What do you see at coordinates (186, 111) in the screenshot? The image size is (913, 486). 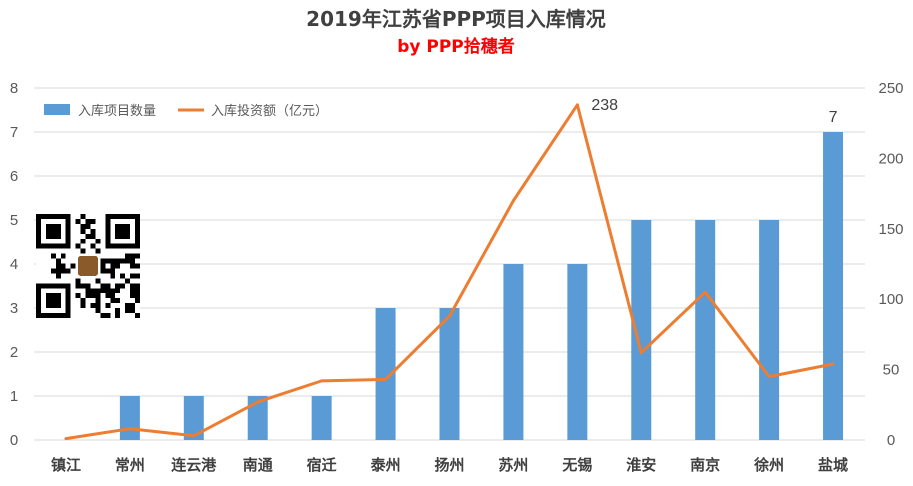 I see `legend: 入库项目数量 入库投资额（亿元）` at bounding box center [186, 111].